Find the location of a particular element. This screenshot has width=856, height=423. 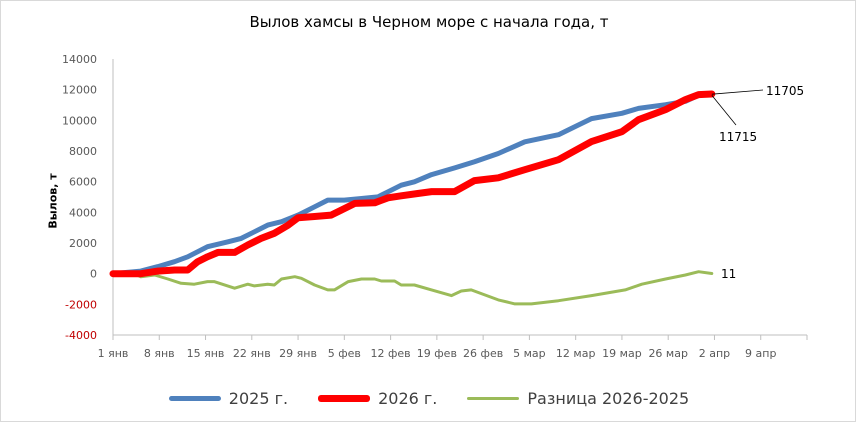

y-tick-label: 8000 is located at coordinates (83, 151).